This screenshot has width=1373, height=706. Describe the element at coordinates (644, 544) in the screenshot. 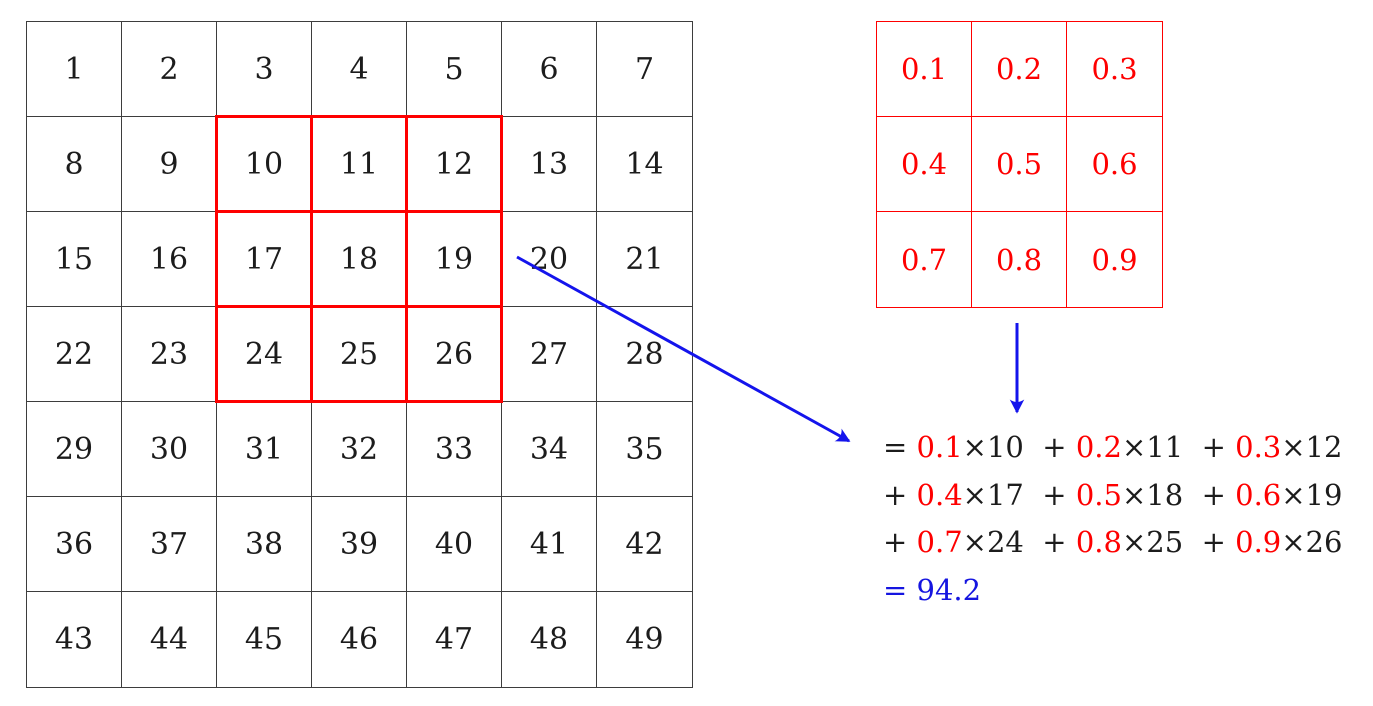

I see `grid-cell: 42` at that location.